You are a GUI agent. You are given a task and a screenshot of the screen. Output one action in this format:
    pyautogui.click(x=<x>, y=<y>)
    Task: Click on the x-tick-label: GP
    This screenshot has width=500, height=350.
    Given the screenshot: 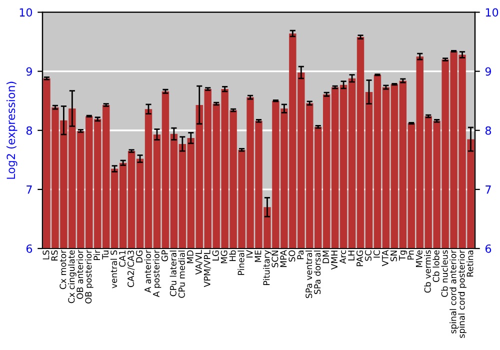 What is the action you would take?
    pyautogui.click(x=164, y=256)
    